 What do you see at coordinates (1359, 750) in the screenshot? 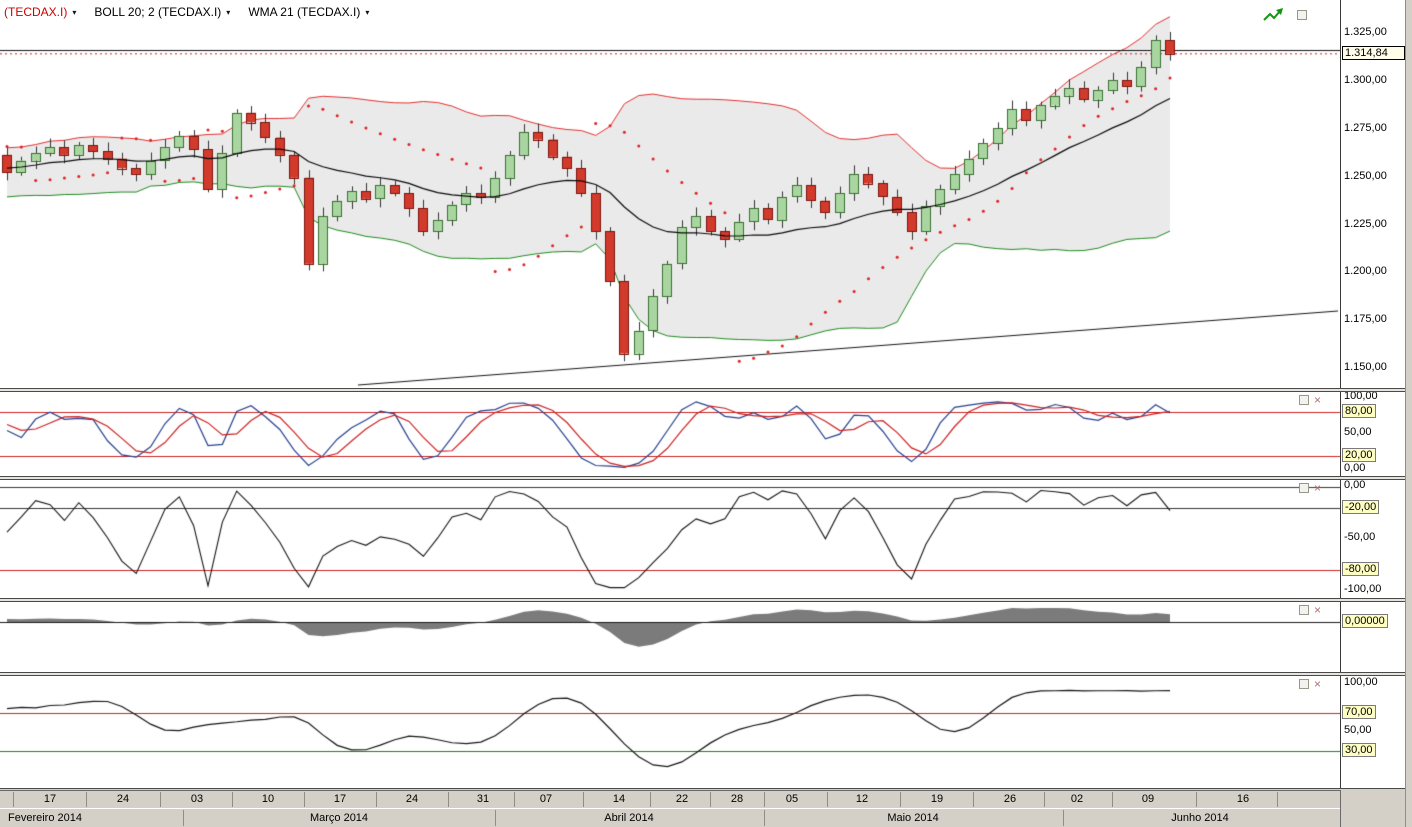
I see `axis-level-box: 30,00` at bounding box center [1359, 750].